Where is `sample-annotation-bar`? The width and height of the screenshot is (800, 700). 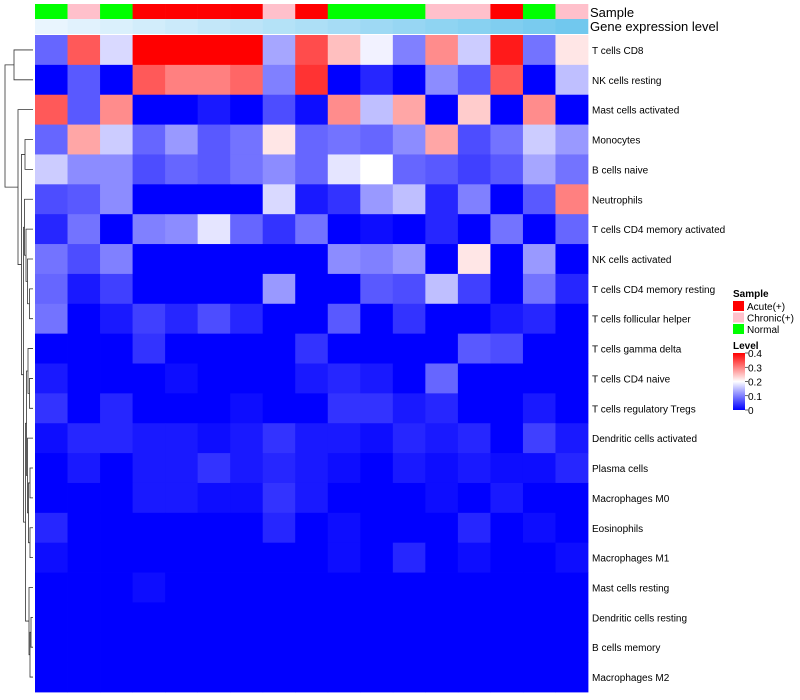 sample-annotation-bar is located at coordinates (312, 11).